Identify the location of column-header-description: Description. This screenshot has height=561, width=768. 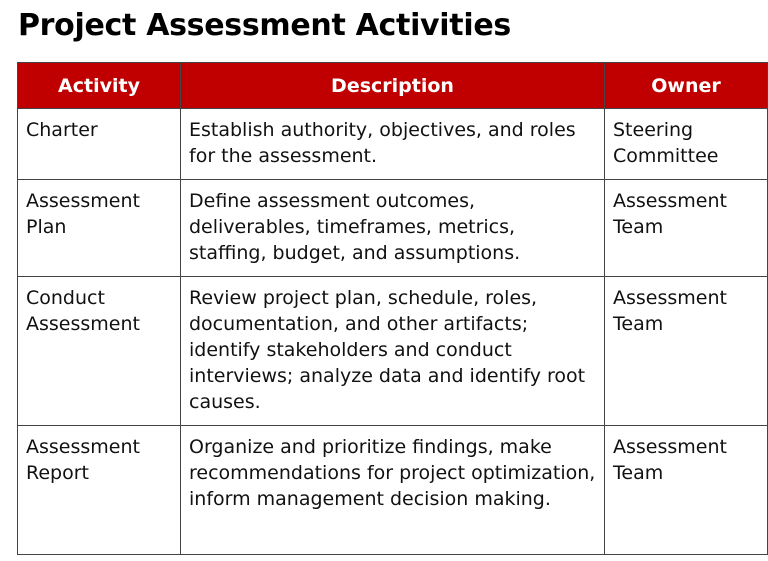
(392, 85).